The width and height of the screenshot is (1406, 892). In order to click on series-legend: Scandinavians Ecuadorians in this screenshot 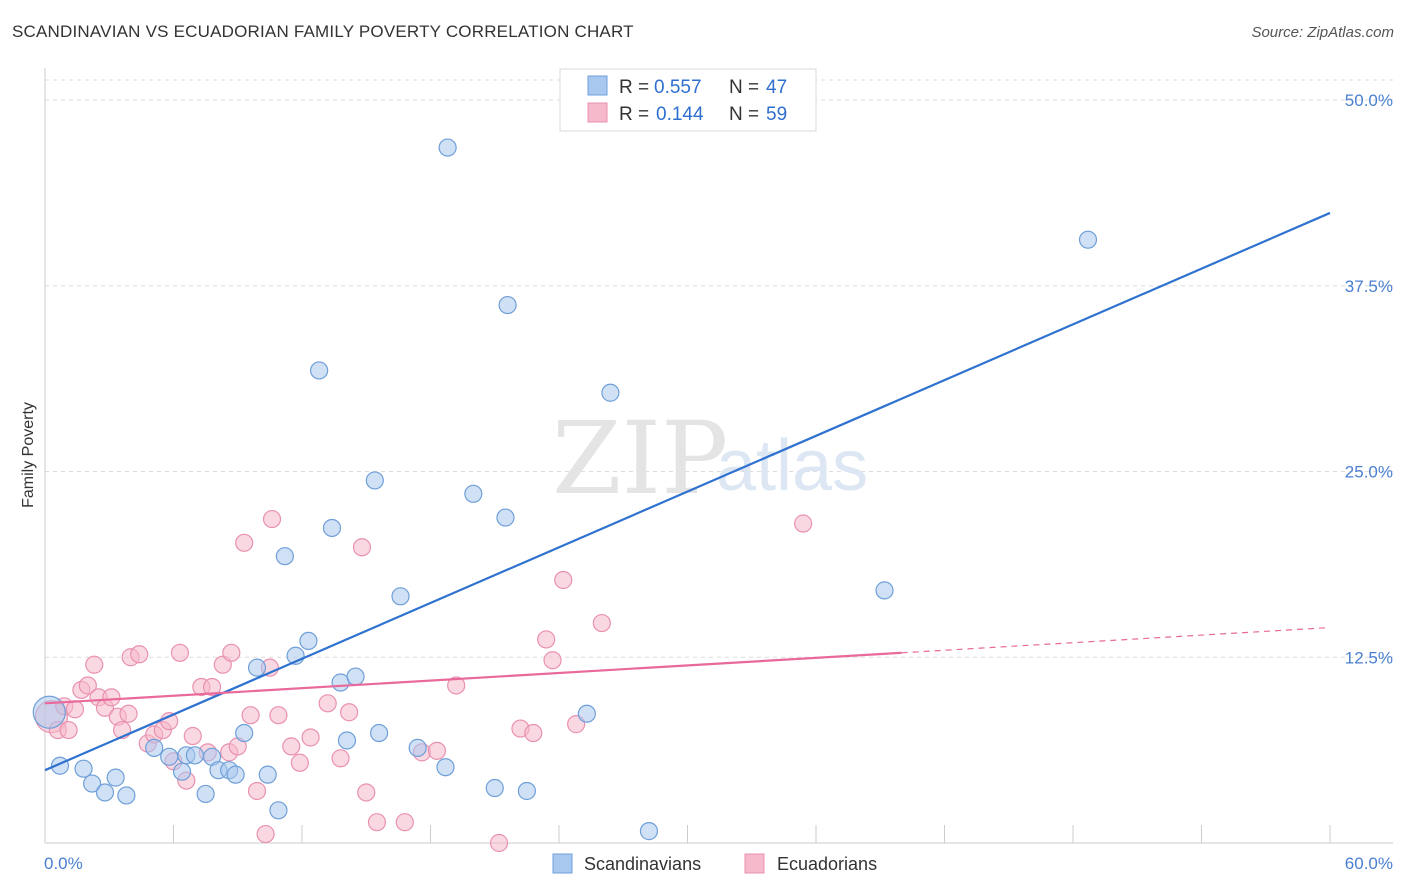, I will do `click(714, 863)`.